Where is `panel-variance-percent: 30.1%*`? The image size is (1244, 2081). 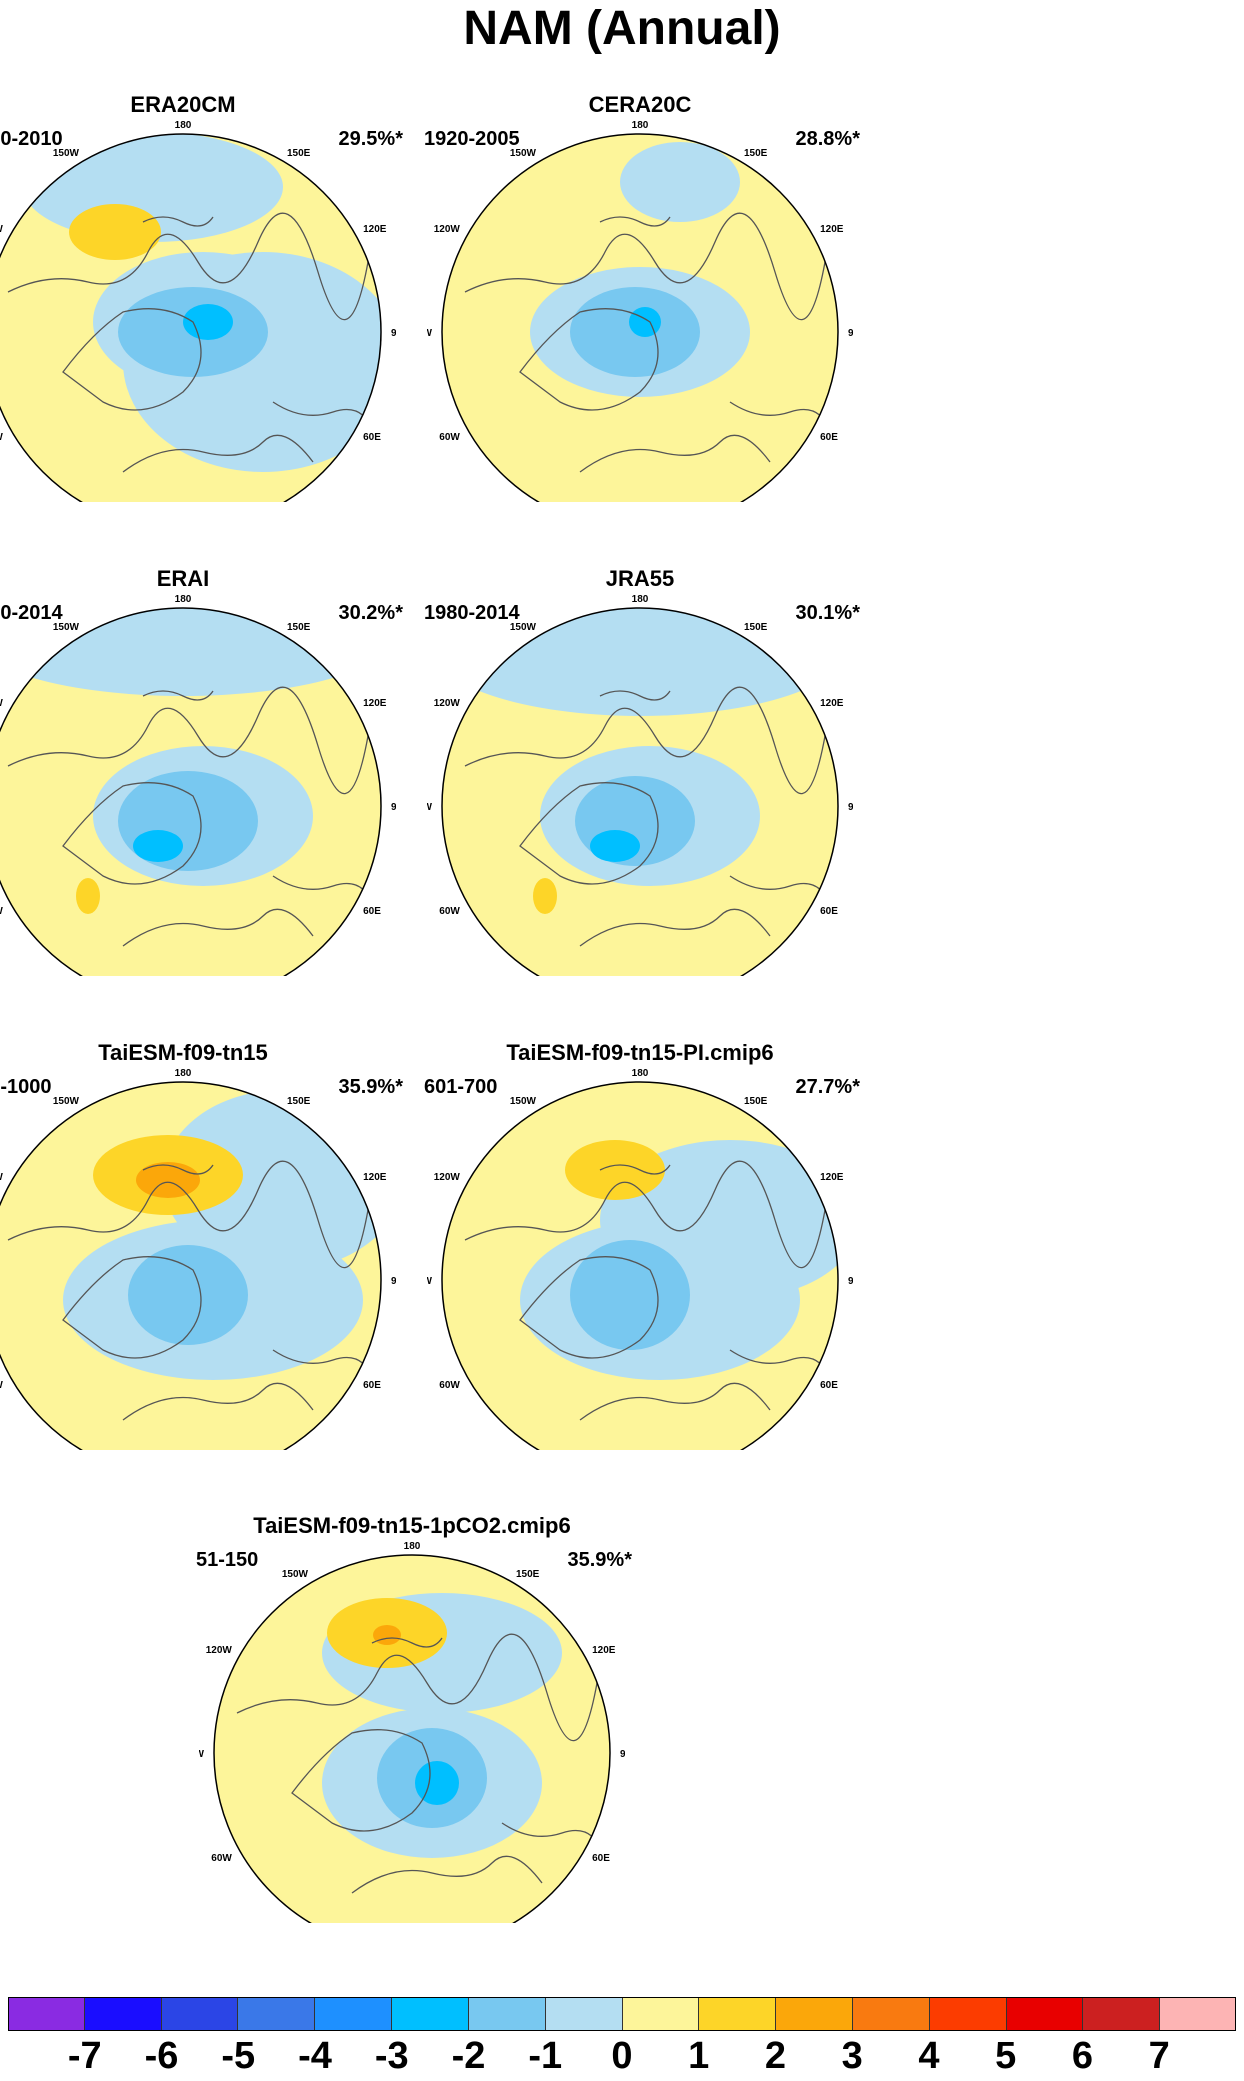 panel-variance-percent: 30.1%* is located at coordinates (828, 613).